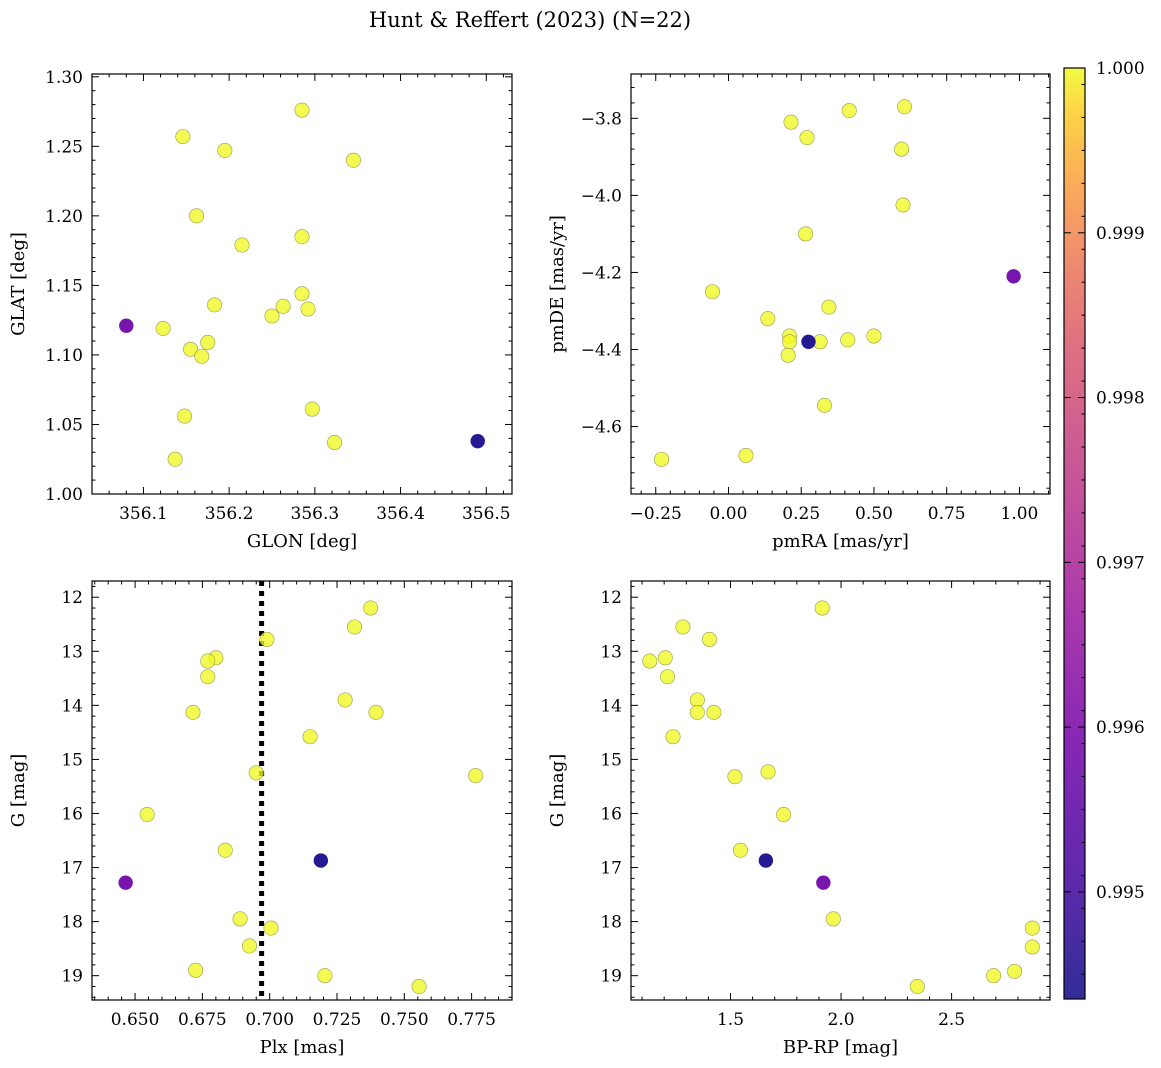 This screenshot has width=1161, height=1068. What do you see at coordinates (64, 425) in the screenshot?
I see `y-tick-label: 1.05` at bounding box center [64, 425].